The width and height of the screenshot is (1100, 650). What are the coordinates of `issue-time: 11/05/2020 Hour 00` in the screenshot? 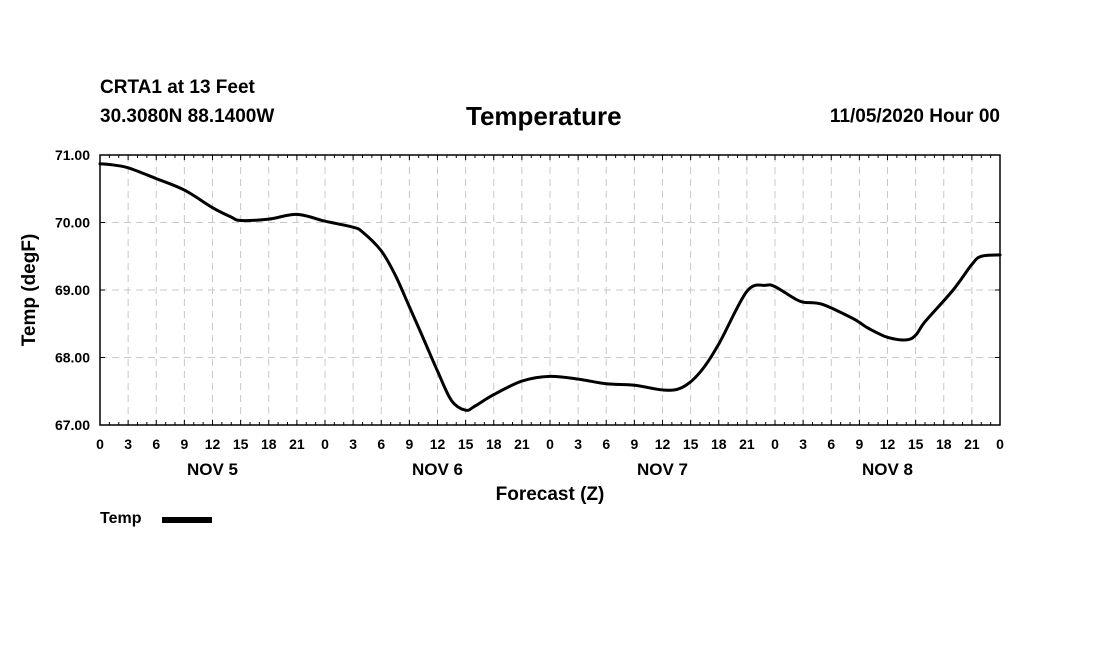 It's located at (914, 116).